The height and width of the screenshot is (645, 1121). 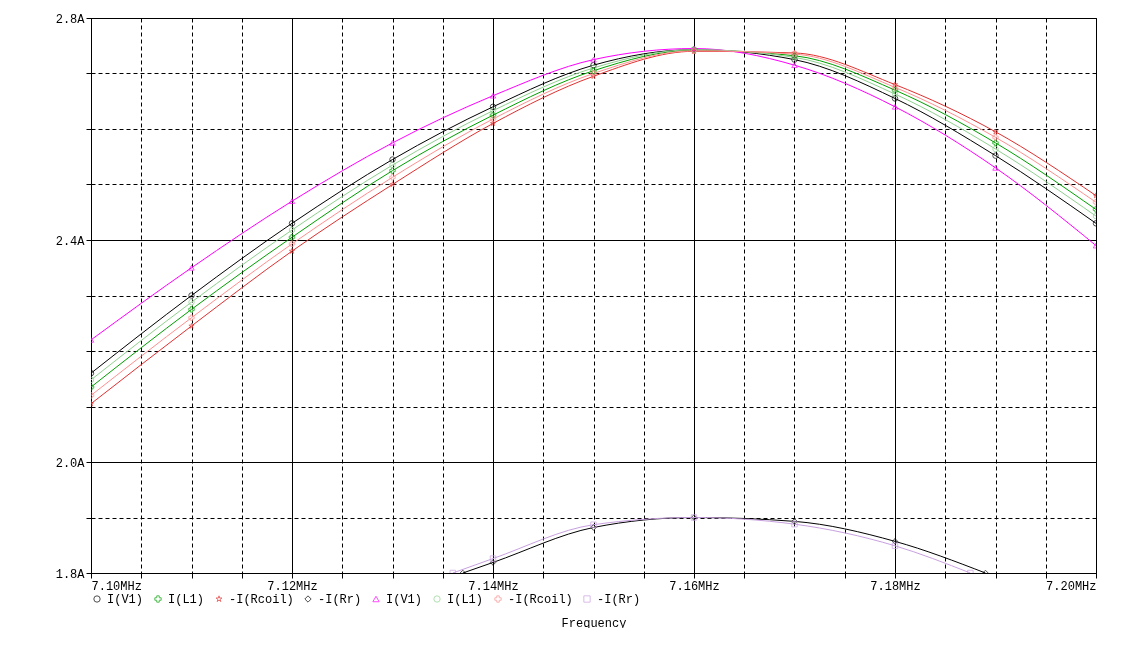 I want to click on y-tick-label: 1.8A, so click(x=70, y=574).